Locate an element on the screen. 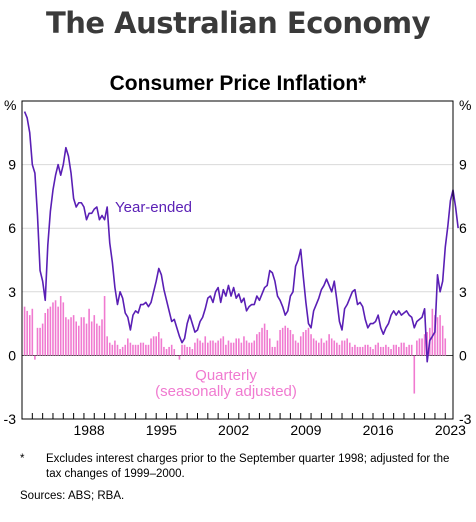 This screenshot has height=522, width=476. unit-left: % is located at coordinates (10, 105).